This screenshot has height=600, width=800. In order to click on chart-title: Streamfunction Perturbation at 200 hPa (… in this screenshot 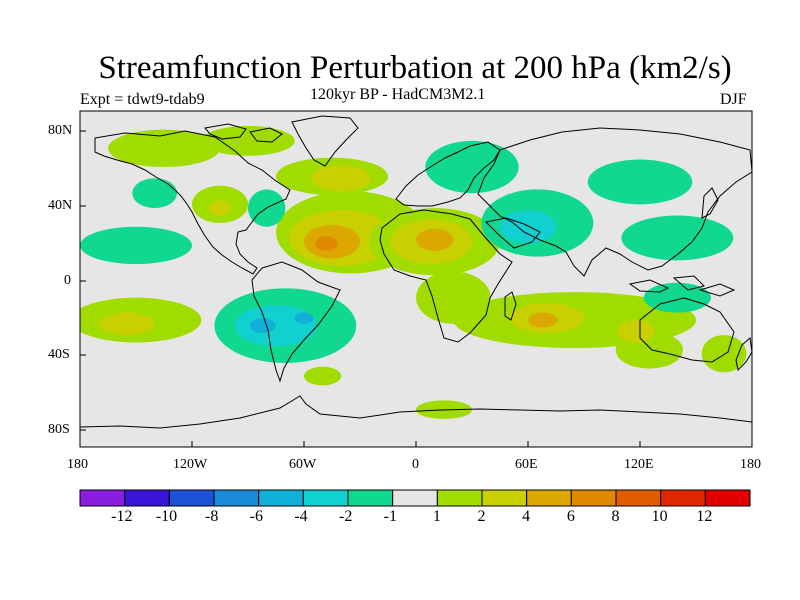, I will do `click(415, 68)`.